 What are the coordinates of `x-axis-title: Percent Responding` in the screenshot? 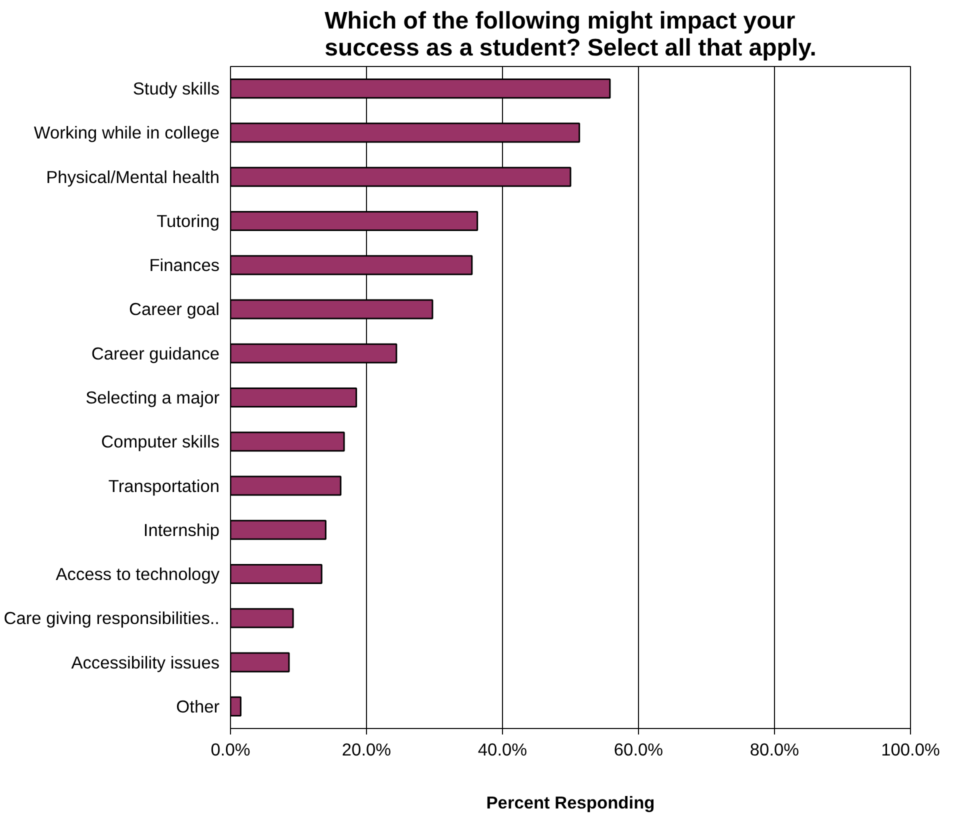 It's located at (570, 802).